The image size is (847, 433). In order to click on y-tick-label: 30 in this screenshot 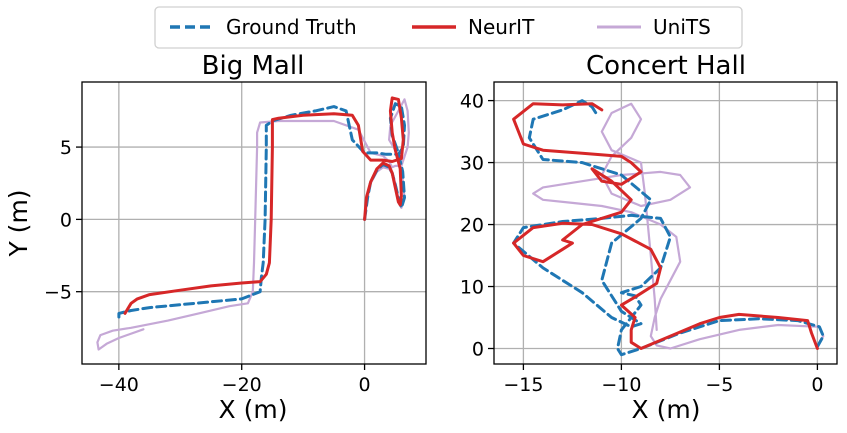, I will do `click(472, 164)`.